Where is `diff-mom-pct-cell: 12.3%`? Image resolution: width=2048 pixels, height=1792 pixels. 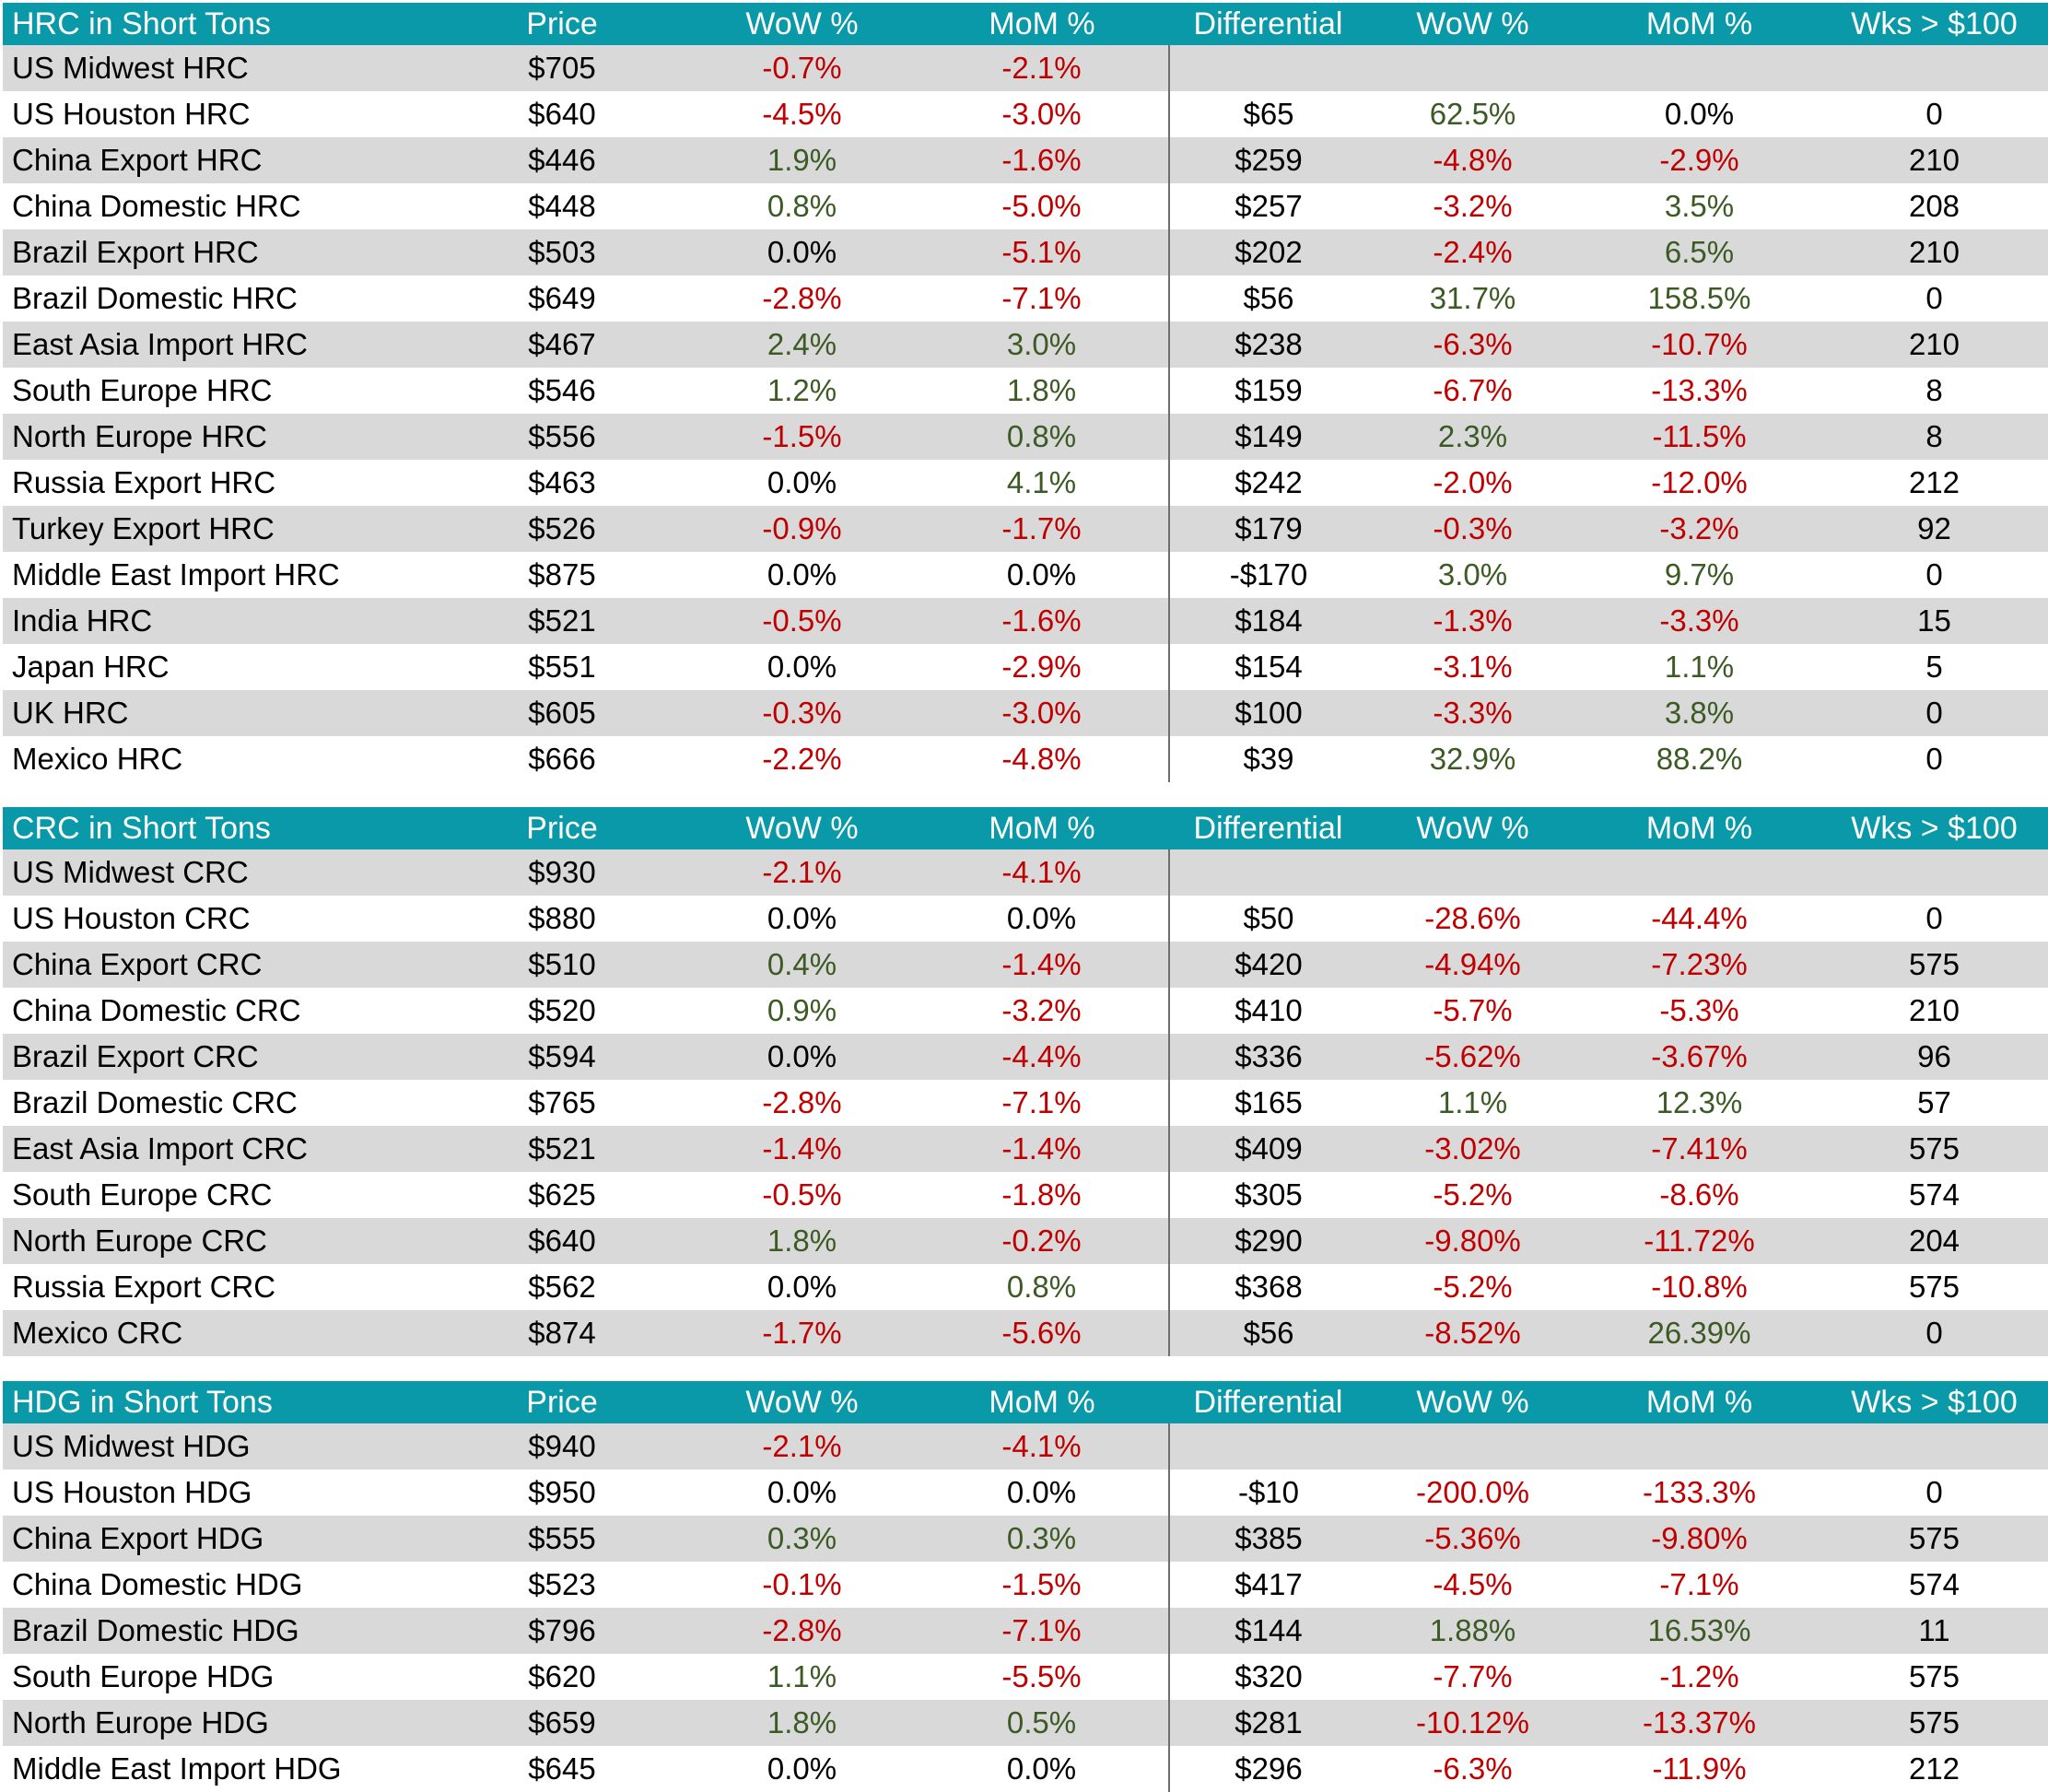
diff-mom-pct-cell: 12.3% is located at coordinates (1699, 1102).